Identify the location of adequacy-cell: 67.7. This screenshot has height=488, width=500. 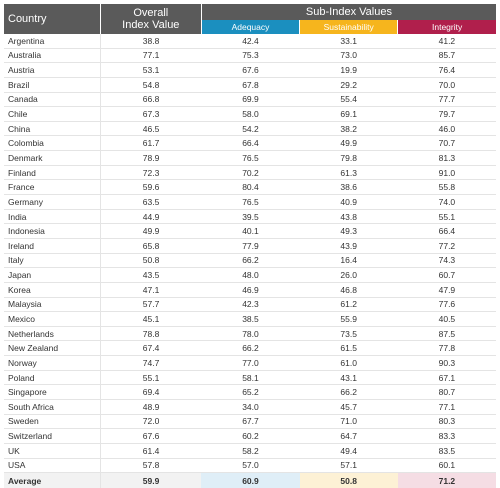
(250, 422).